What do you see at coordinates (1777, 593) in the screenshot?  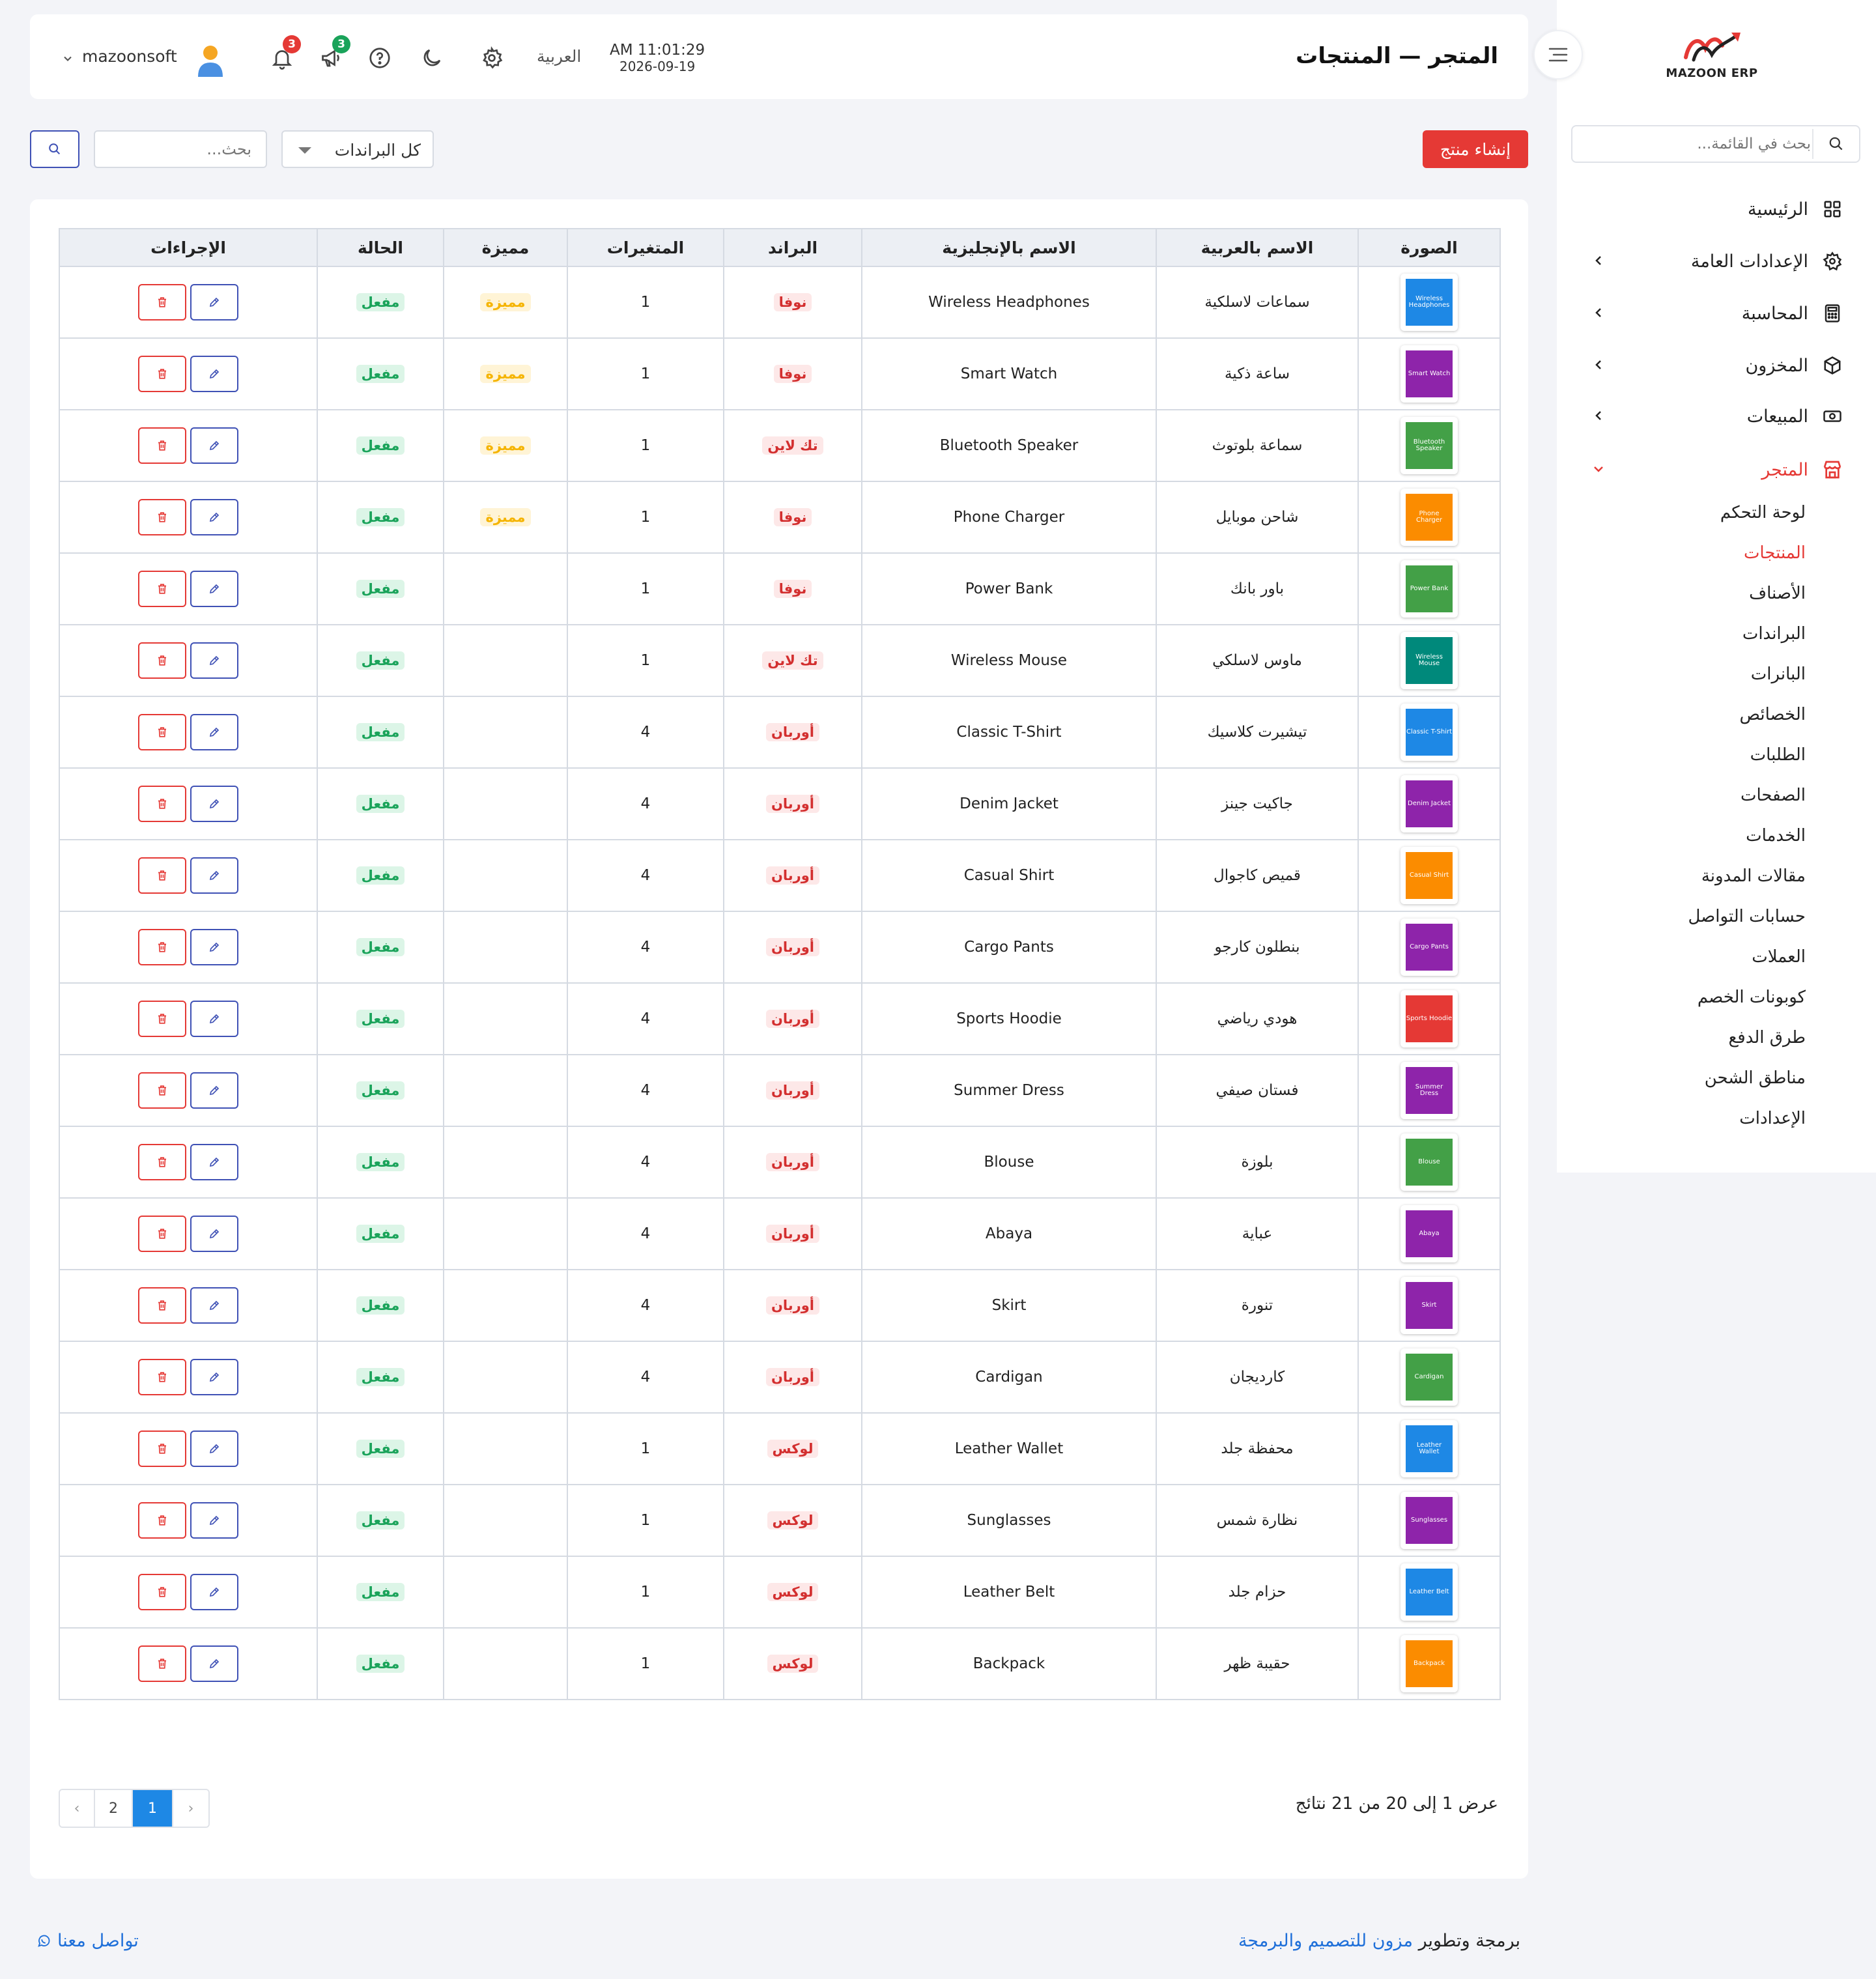 I see `sidebar-subitem-categories: الأصناف` at bounding box center [1777, 593].